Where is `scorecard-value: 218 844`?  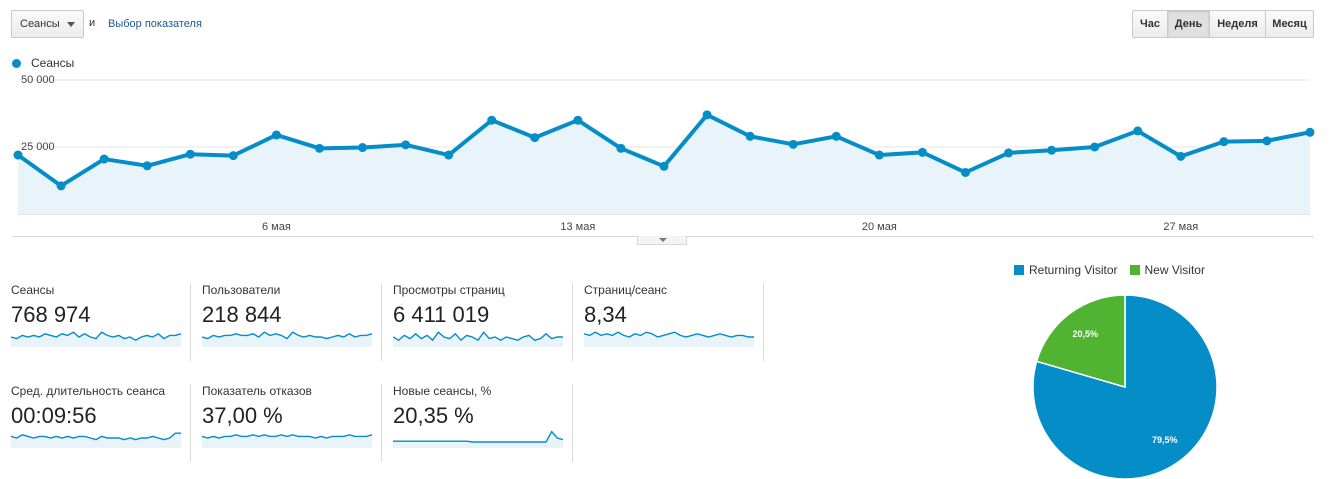
scorecard-value: 218 844 is located at coordinates (242, 314).